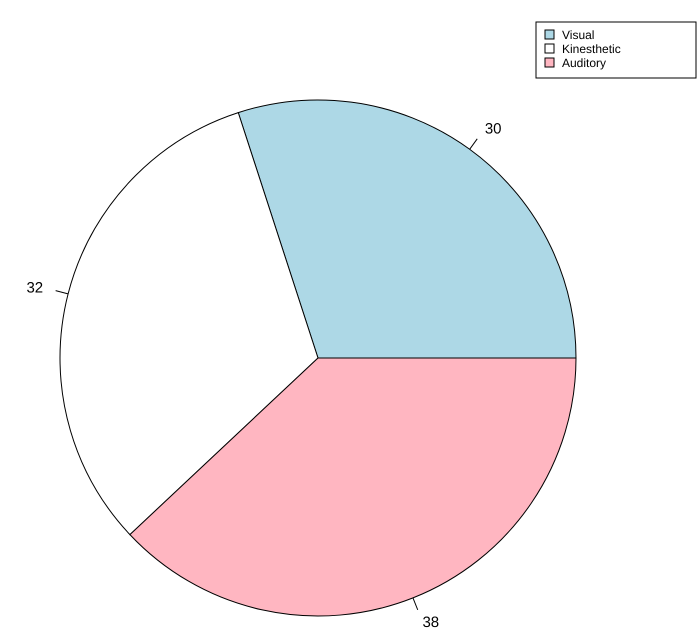  What do you see at coordinates (35, 288) in the screenshot?
I see `data-label: 32` at bounding box center [35, 288].